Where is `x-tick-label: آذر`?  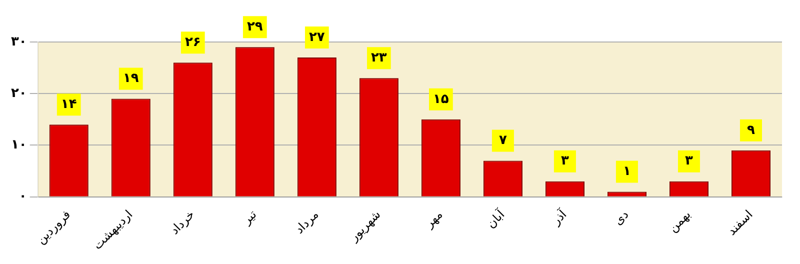
x-tick-label: آذر is located at coordinates (559, 217).